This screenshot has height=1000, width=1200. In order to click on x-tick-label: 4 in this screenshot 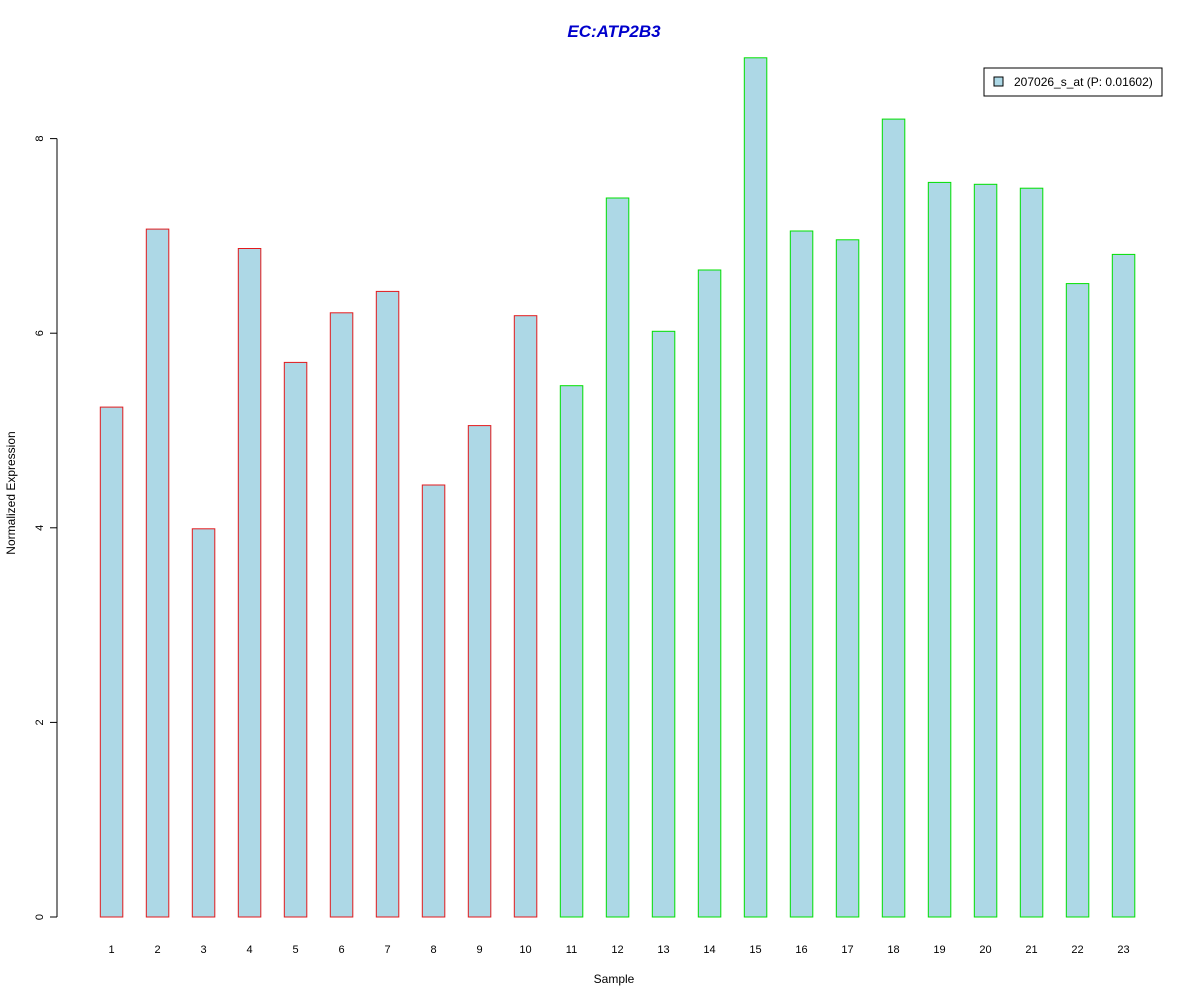, I will do `click(249, 950)`.